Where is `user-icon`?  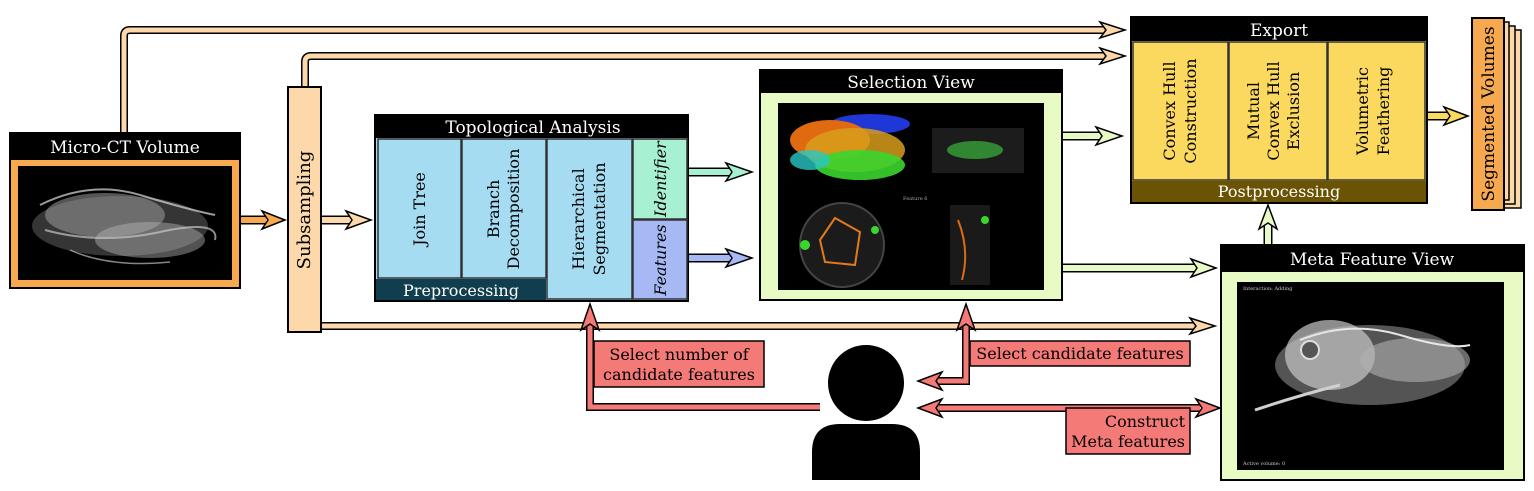
user-icon is located at coordinates (866, 412).